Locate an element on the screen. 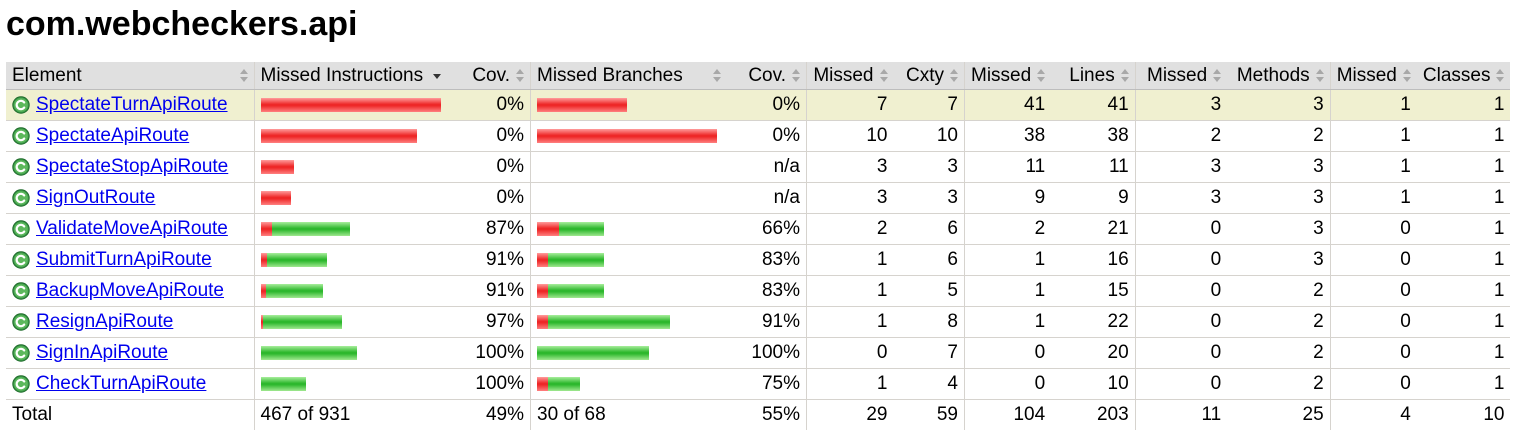 The image size is (1513, 444). element-cell: SpectateTurnApiRoute is located at coordinates (130, 105).